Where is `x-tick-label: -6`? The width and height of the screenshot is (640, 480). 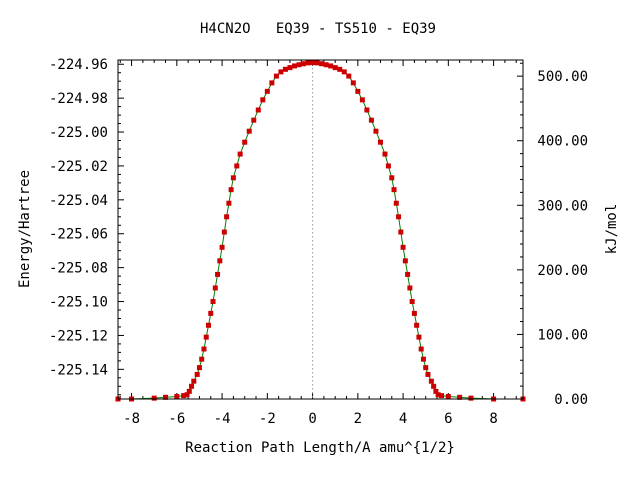
x-tick-label: -6 is located at coordinates (176, 419).